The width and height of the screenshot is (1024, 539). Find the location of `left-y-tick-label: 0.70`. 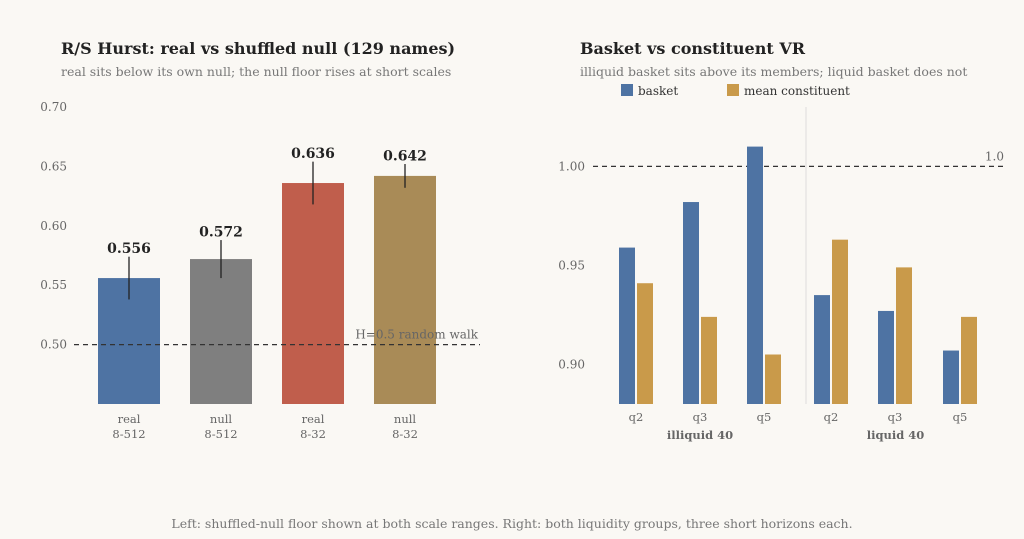

left-y-tick-label: 0.70 is located at coordinates (53, 107).